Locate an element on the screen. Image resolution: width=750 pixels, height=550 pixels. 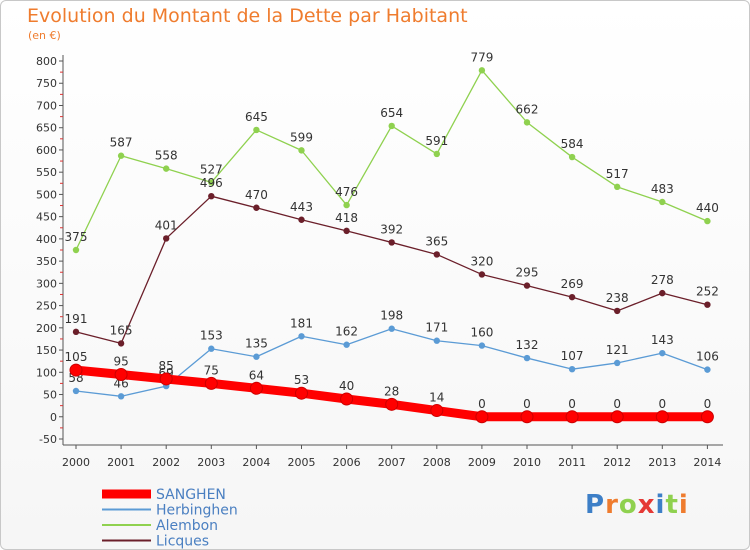
data-label-licques: 392 is located at coordinates (391, 229).